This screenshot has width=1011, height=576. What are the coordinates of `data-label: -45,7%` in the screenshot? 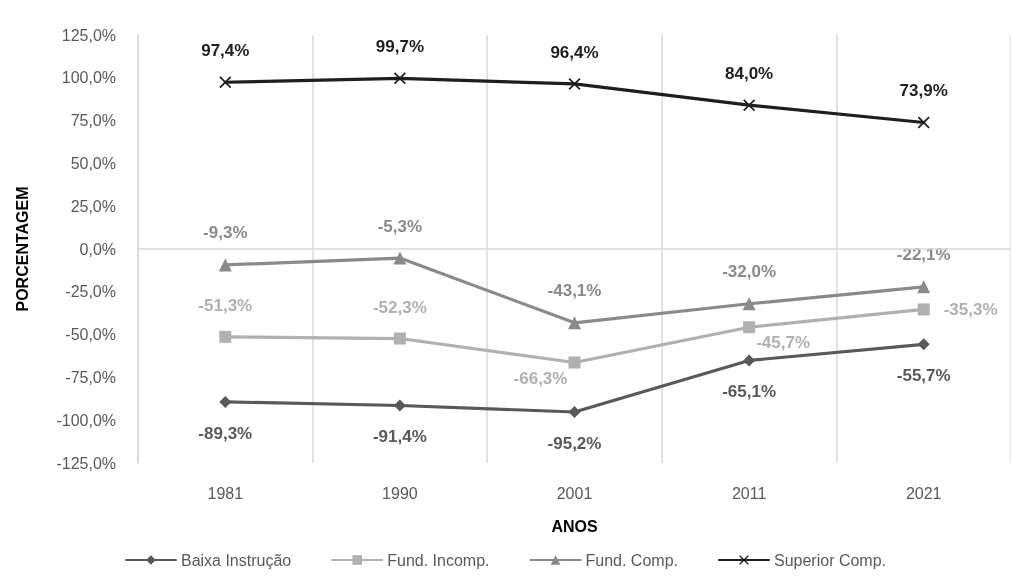 It's located at (783, 343).